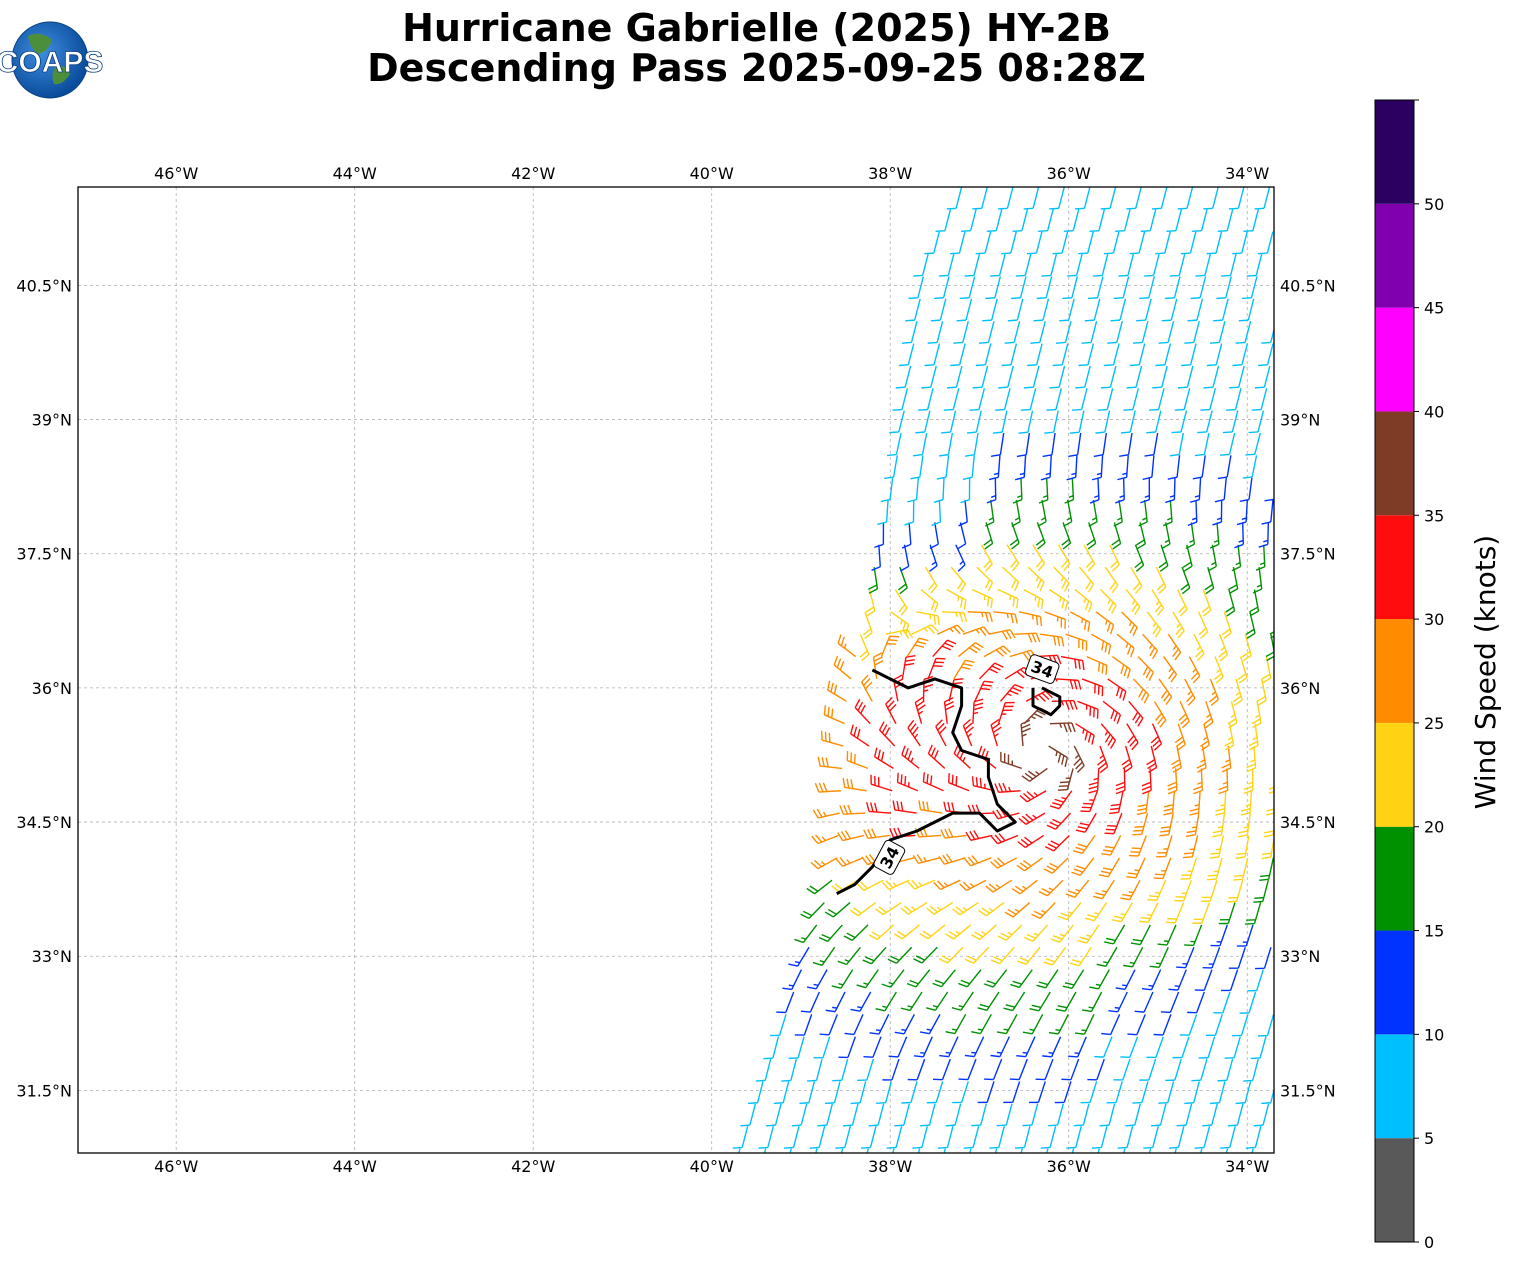 This screenshot has height=1264, width=1513. Describe the element at coordinates (44, 554) in the screenshot. I see `lat-tick-label-left: 37.5°N` at that location.